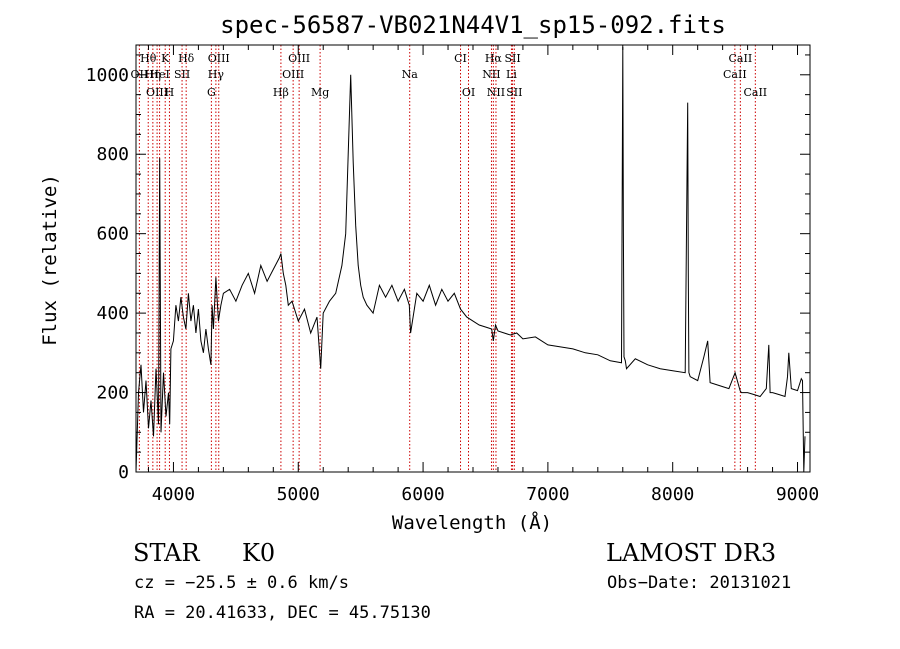 The image size is (900, 649). What do you see at coordinates (672, 494) in the screenshot?
I see `x-tick-label: 8000` at bounding box center [672, 494].